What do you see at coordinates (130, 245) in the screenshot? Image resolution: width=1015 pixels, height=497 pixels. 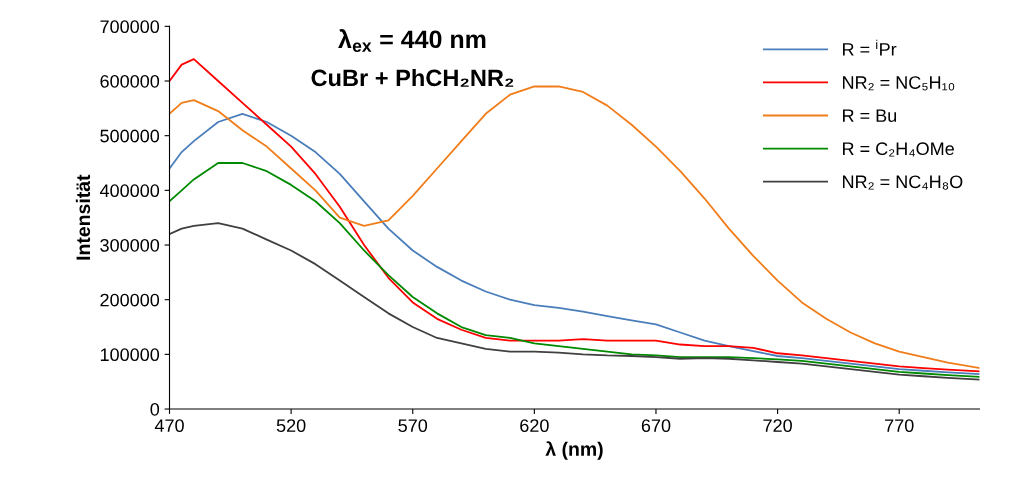 I see `y-tick-label: 300000` at bounding box center [130, 245].